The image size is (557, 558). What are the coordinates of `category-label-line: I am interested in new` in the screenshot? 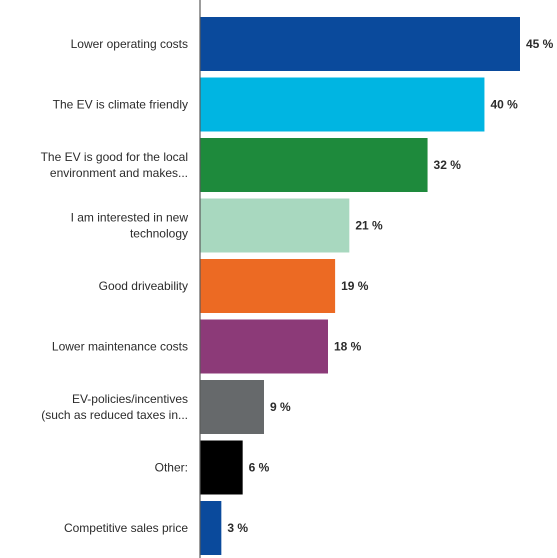 It's located at (130, 218).